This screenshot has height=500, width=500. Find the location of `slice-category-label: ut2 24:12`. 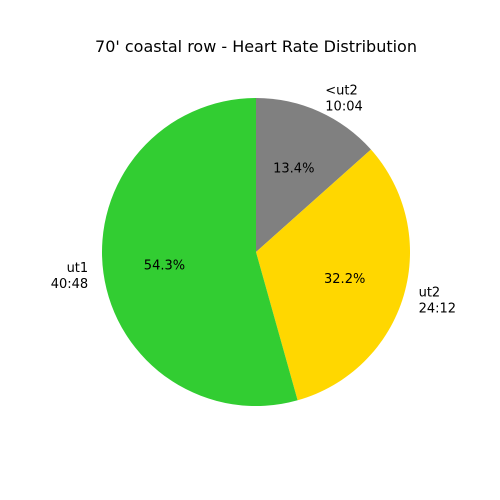

slice-category-label: ut2 24:12 is located at coordinates (437, 301).